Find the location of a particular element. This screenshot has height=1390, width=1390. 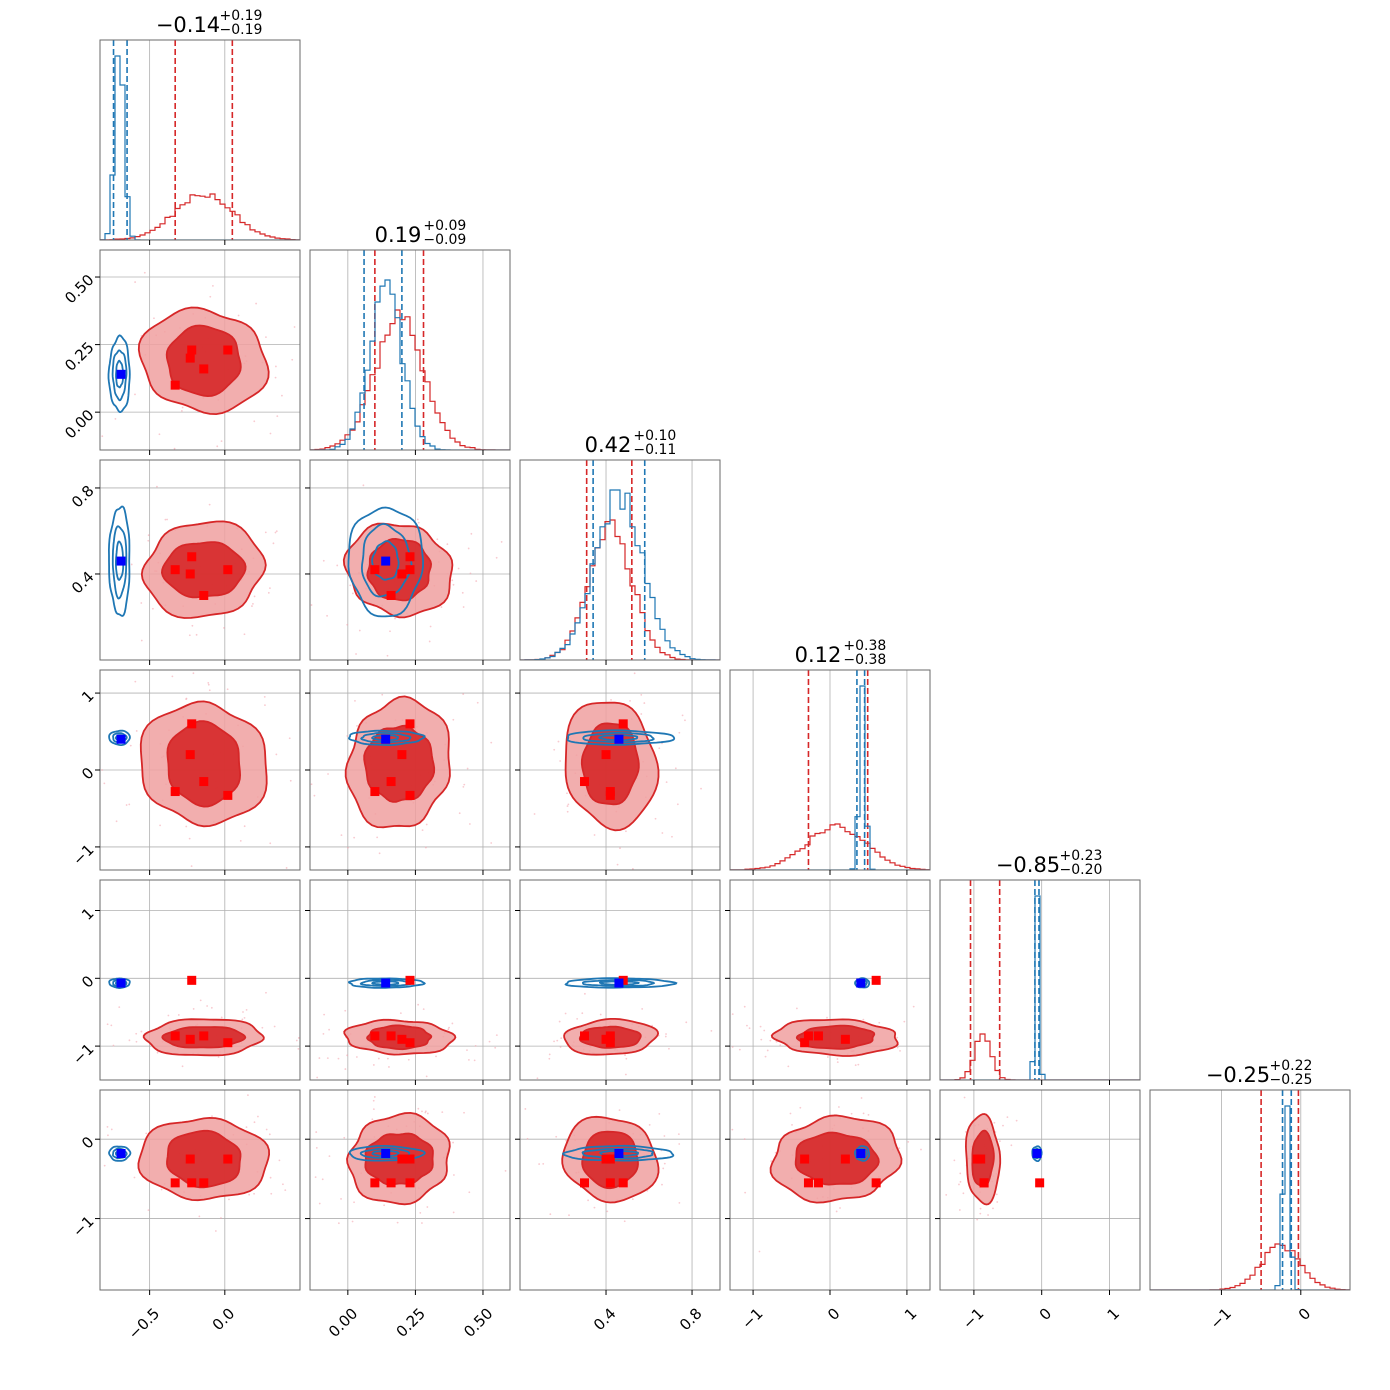

xtick-label-3-1: 0 is located at coordinates (833, 1313).